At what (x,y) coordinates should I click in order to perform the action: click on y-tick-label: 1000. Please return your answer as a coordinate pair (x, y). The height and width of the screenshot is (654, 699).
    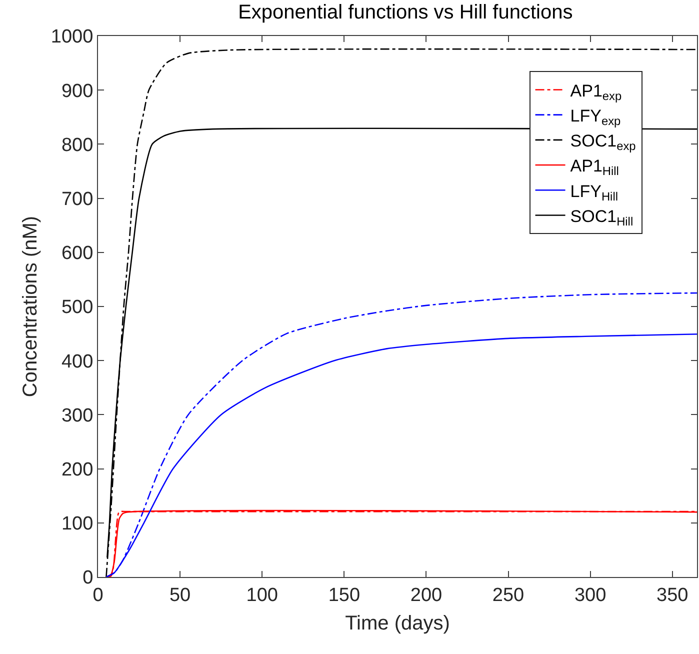
    Looking at the image, I should click on (72, 37).